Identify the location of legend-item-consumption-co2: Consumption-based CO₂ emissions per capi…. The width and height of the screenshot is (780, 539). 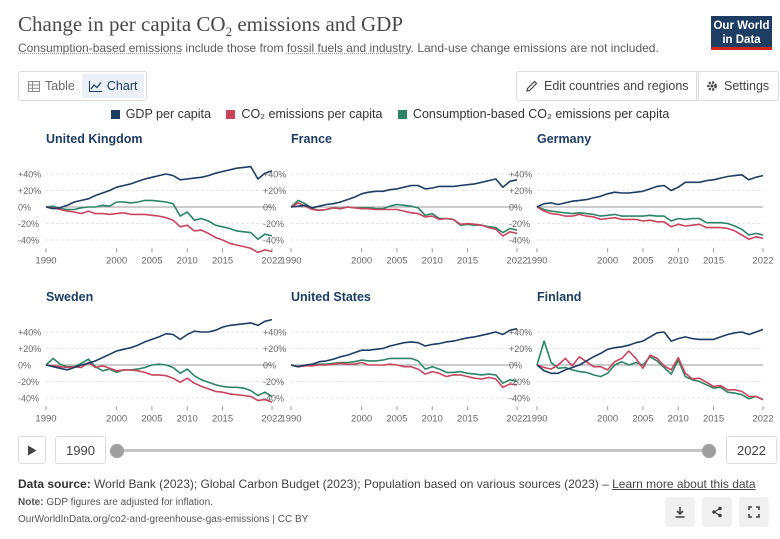
(533, 114).